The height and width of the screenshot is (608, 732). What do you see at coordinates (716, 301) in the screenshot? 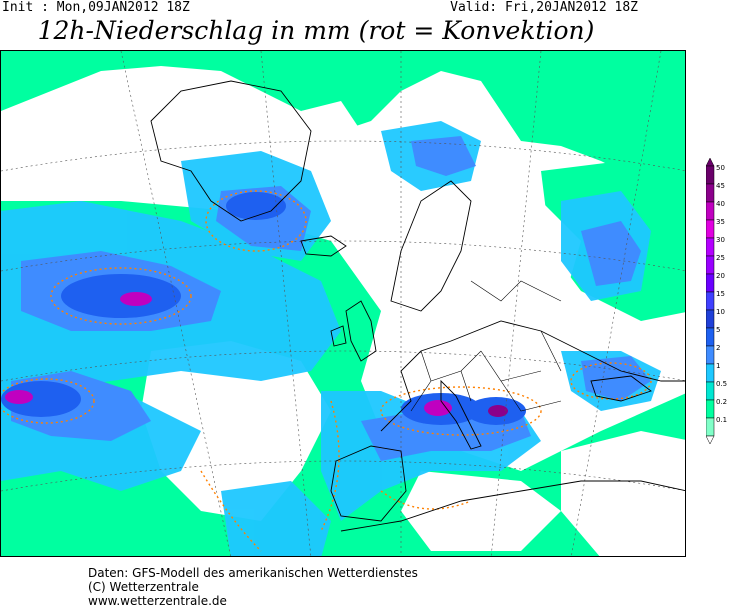
I see `precipitation-legend: 50 45 40 35 30 25 20 15 10 5 2 1 0.5 0.2 0.1` at bounding box center [716, 301].